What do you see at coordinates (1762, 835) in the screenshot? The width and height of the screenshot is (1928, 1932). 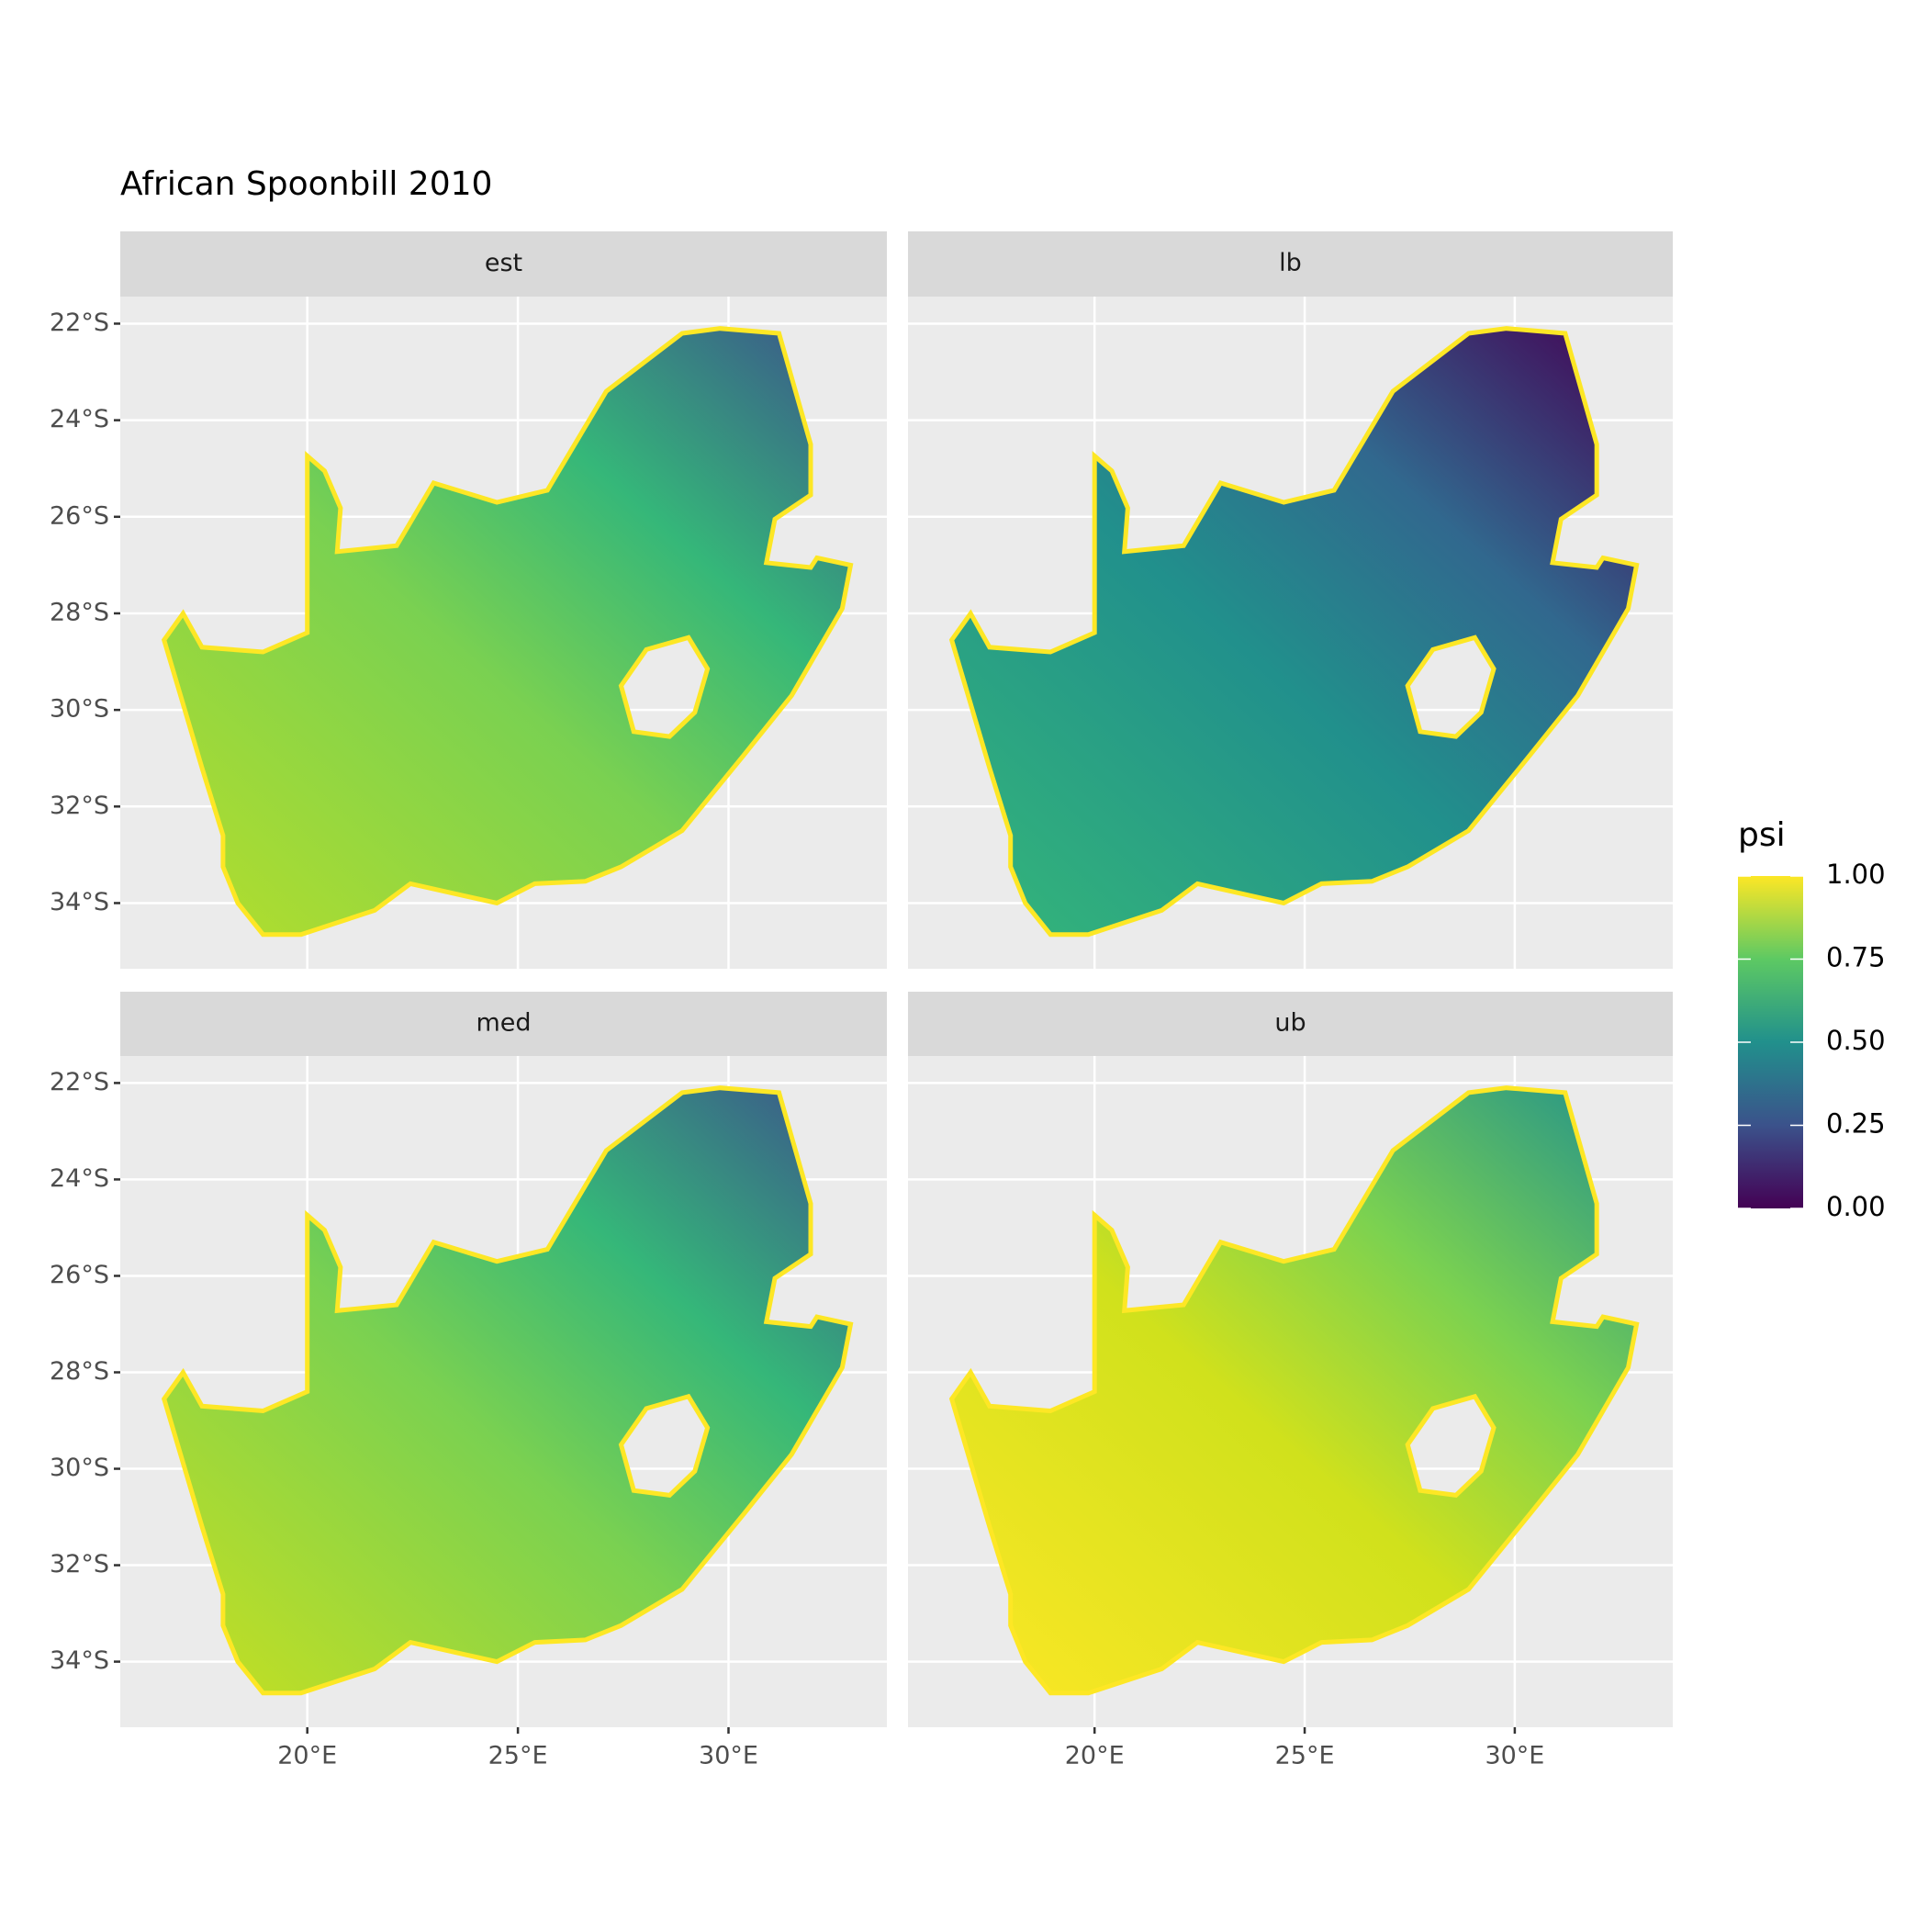 I see `legend-title: psi` at bounding box center [1762, 835].